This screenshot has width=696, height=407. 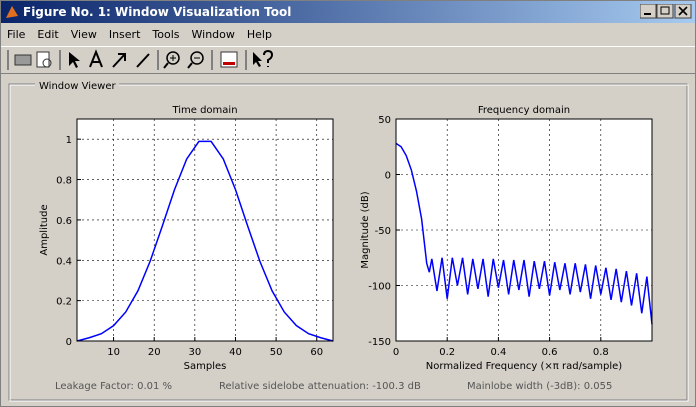 I want to click on x-tick-label: 10, so click(x=113, y=352).